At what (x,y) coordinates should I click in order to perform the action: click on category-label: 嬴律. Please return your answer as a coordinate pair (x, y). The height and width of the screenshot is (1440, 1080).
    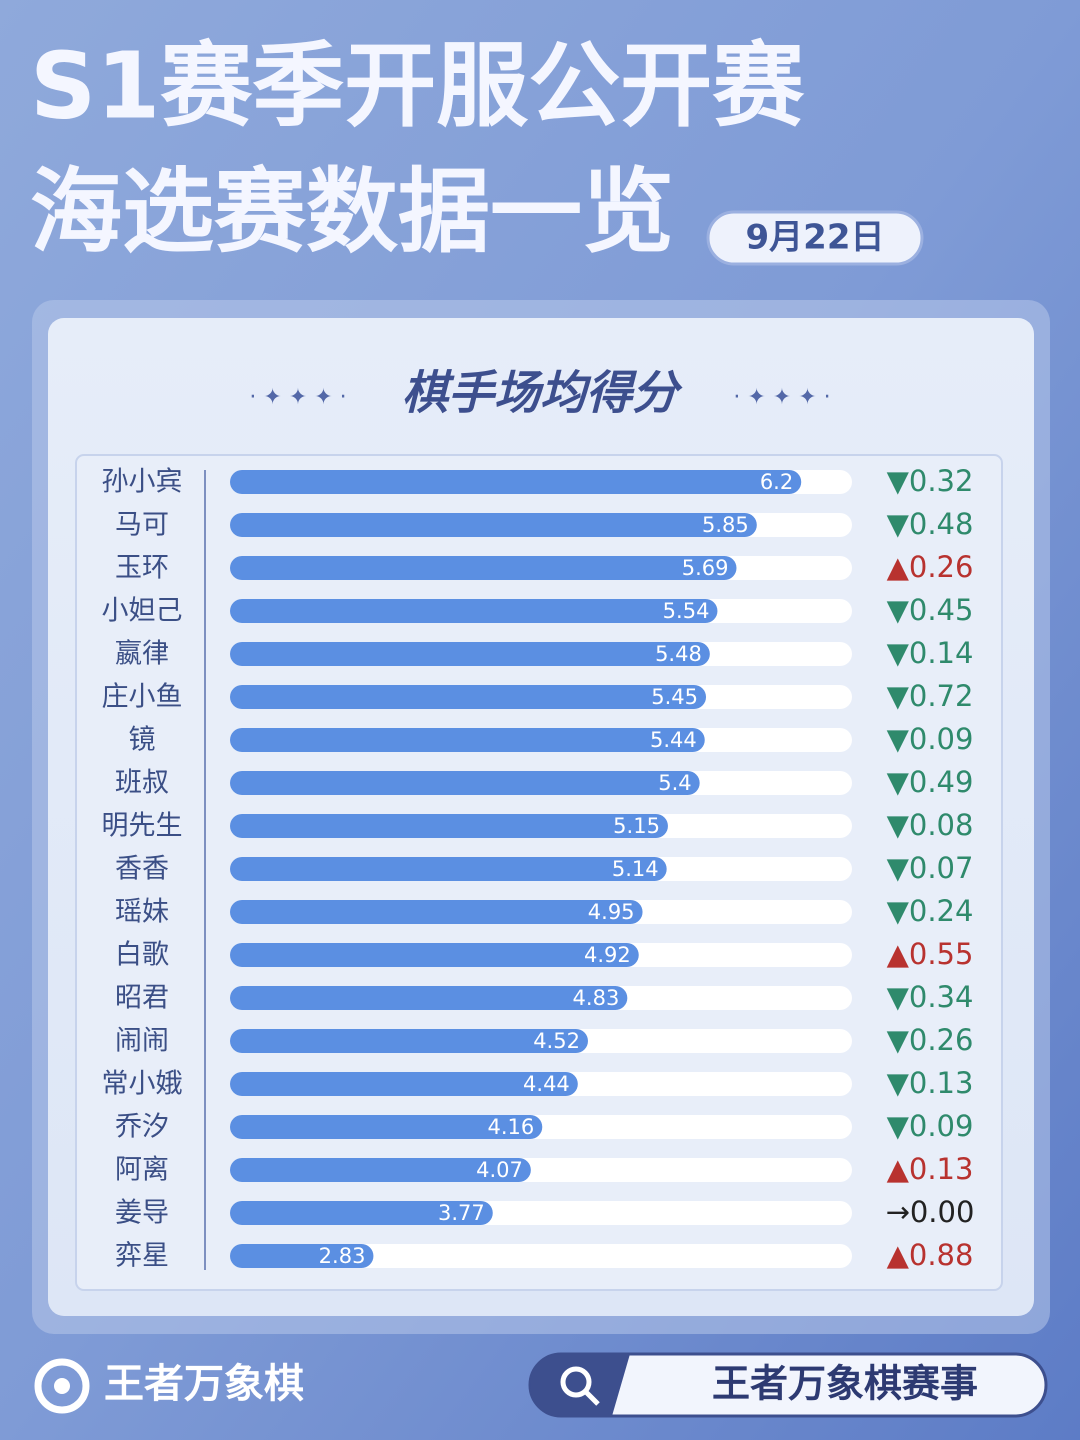
    Looking at the image, I should click on (142, 654).